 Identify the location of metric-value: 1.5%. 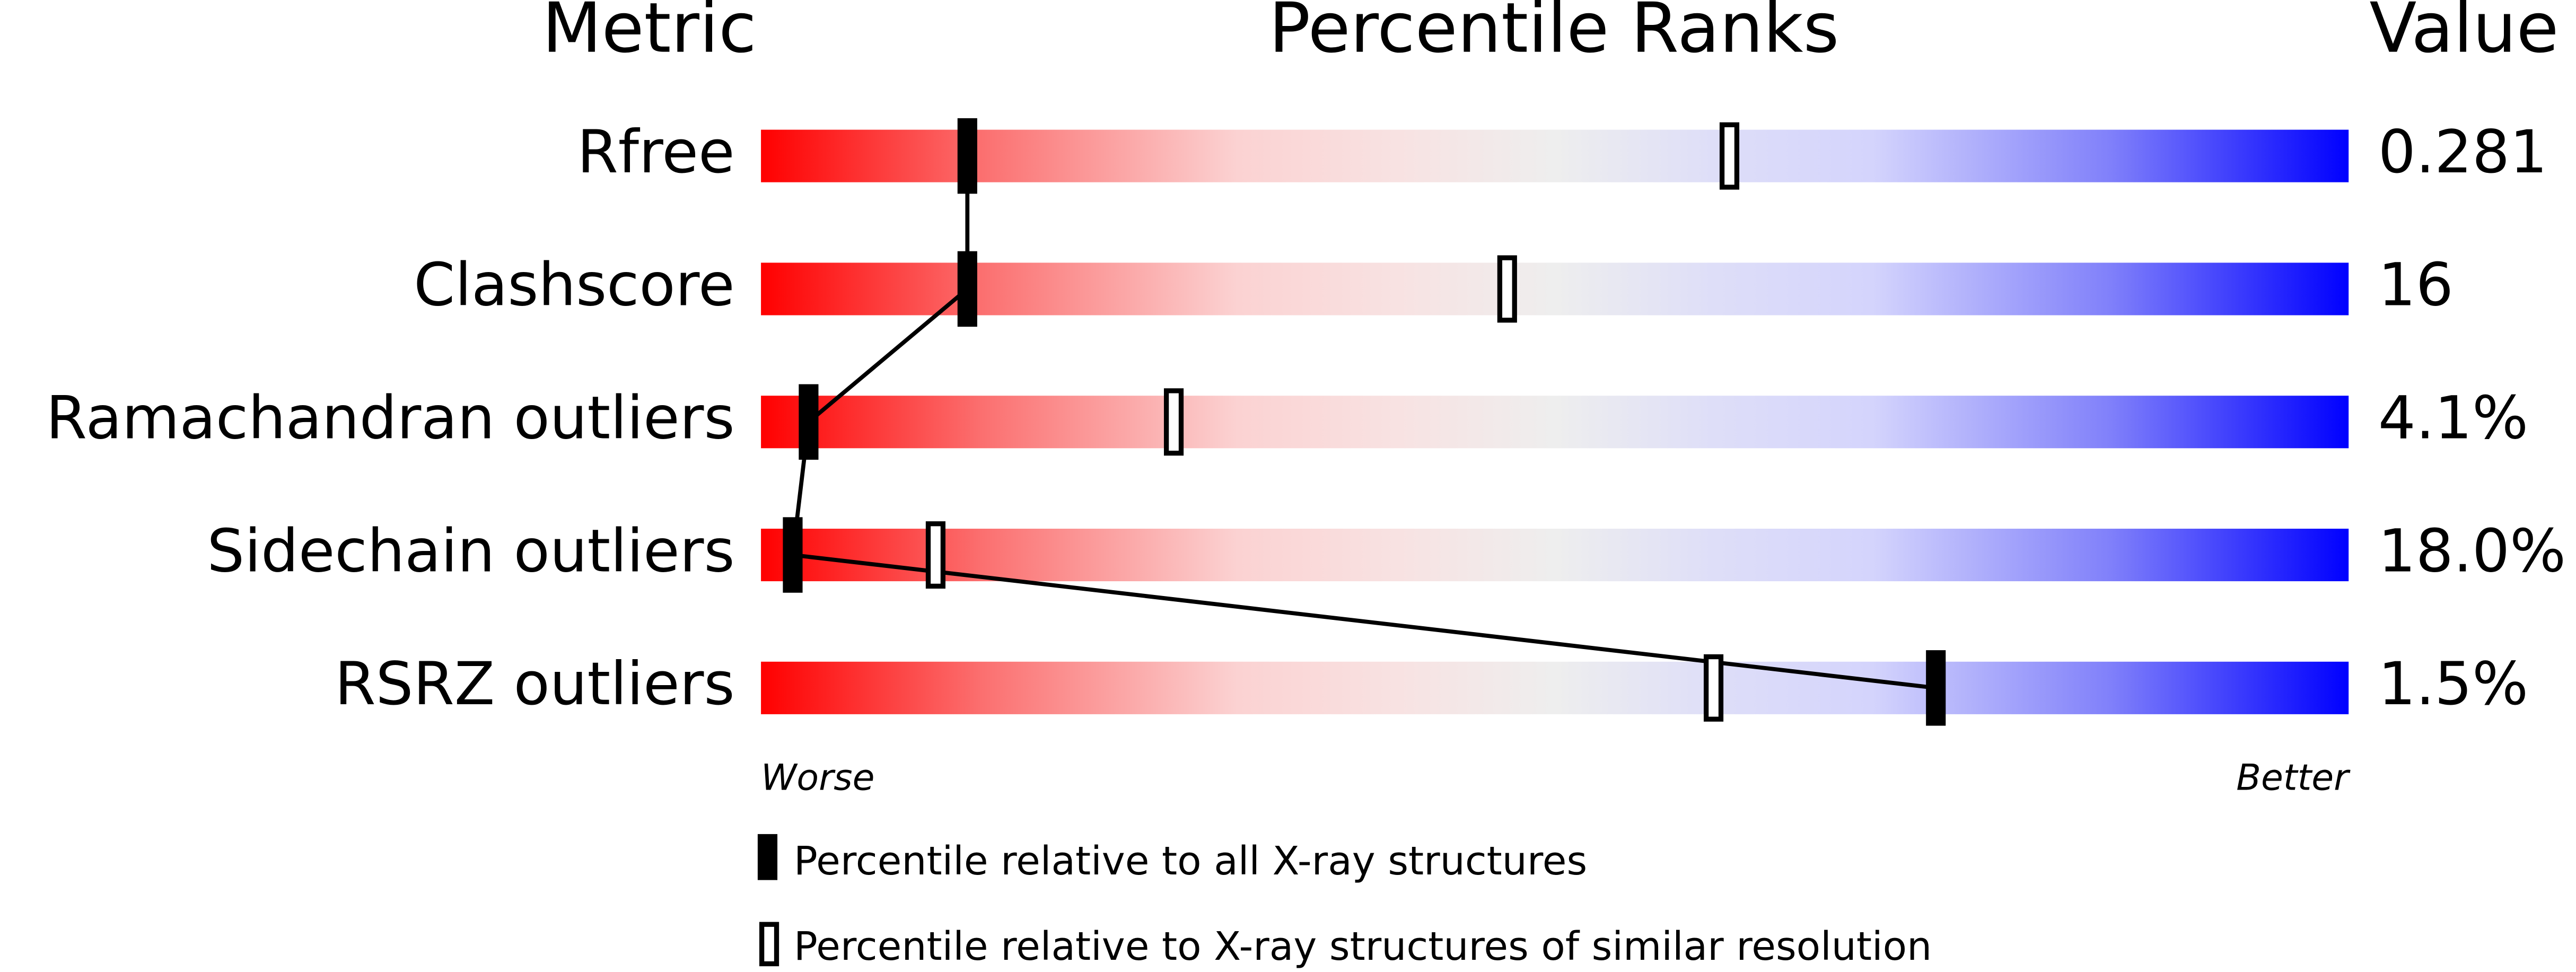
(2453, 684).